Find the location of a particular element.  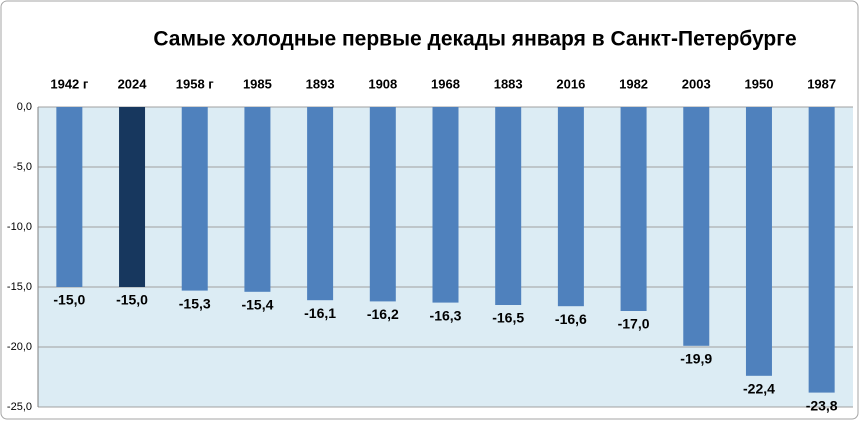

data-label: -19,9 is located at coordinates (696, 359).